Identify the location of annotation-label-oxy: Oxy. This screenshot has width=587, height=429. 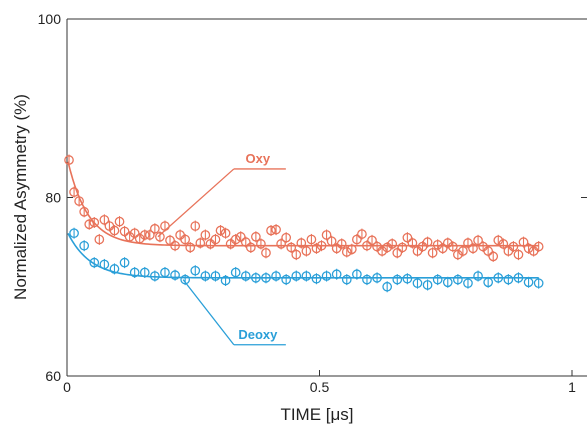
(258, 158).